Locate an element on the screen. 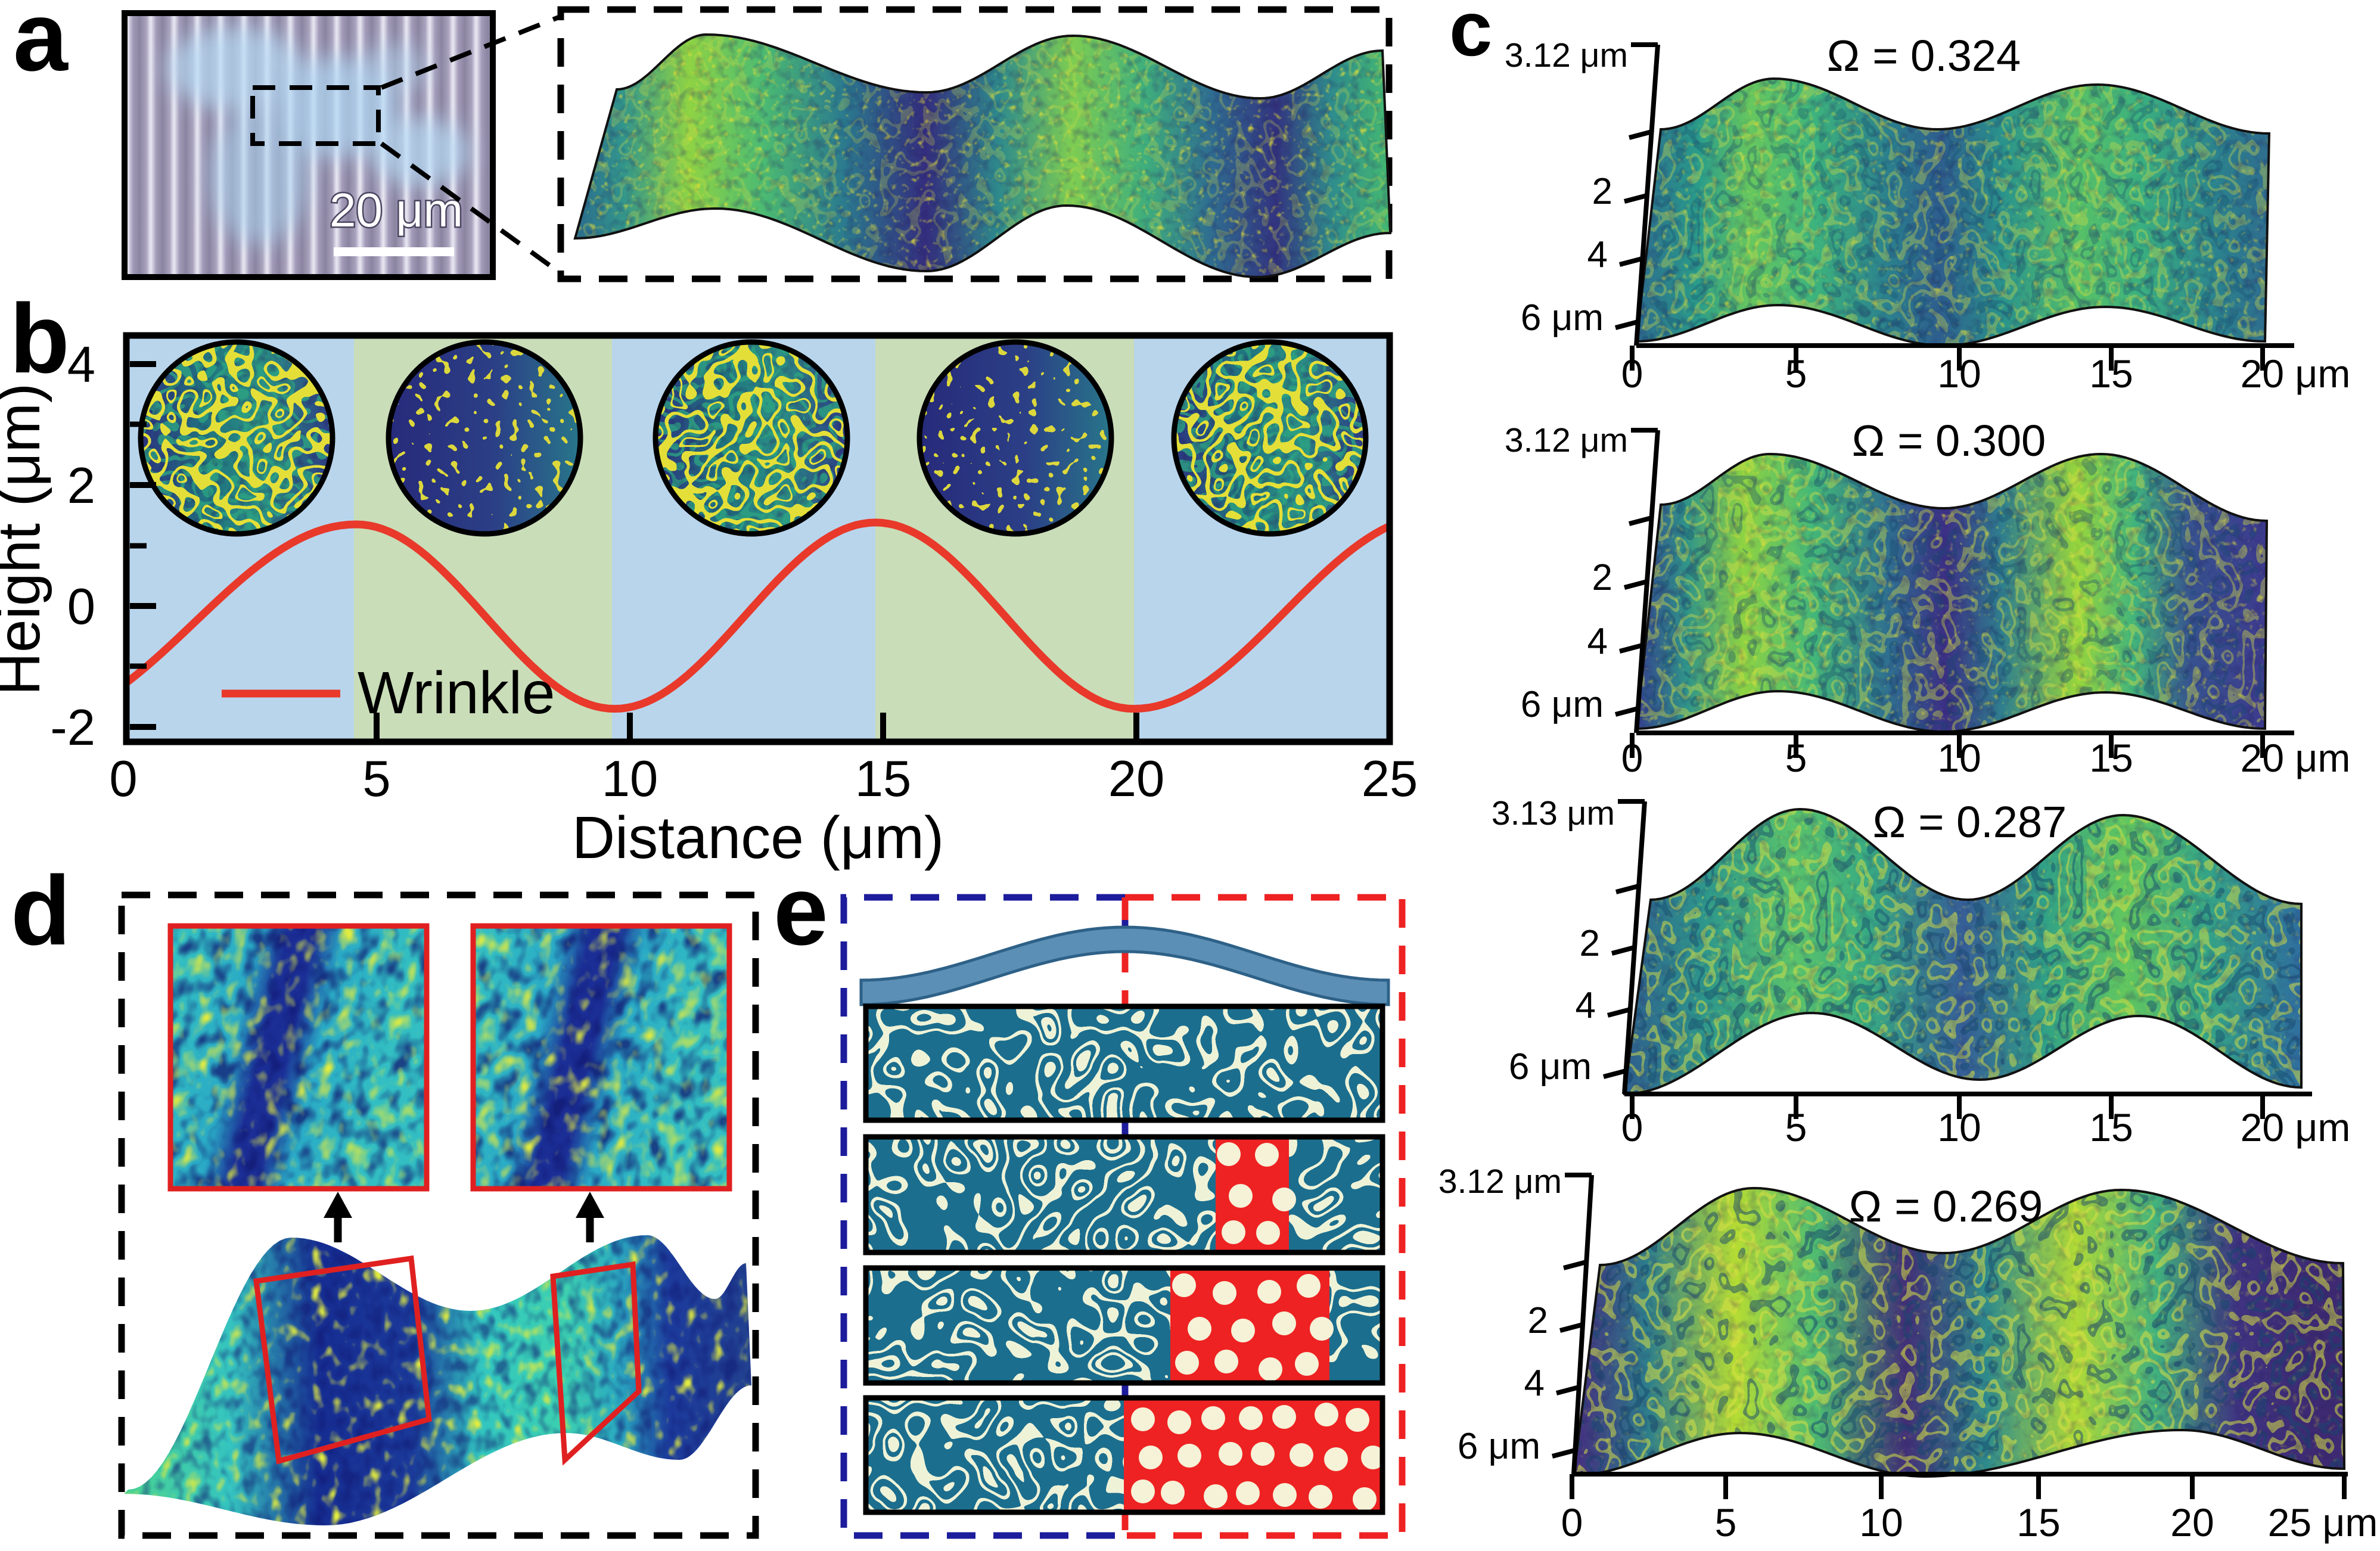  svg-text: 25 is located at coordinates (1390, 779).